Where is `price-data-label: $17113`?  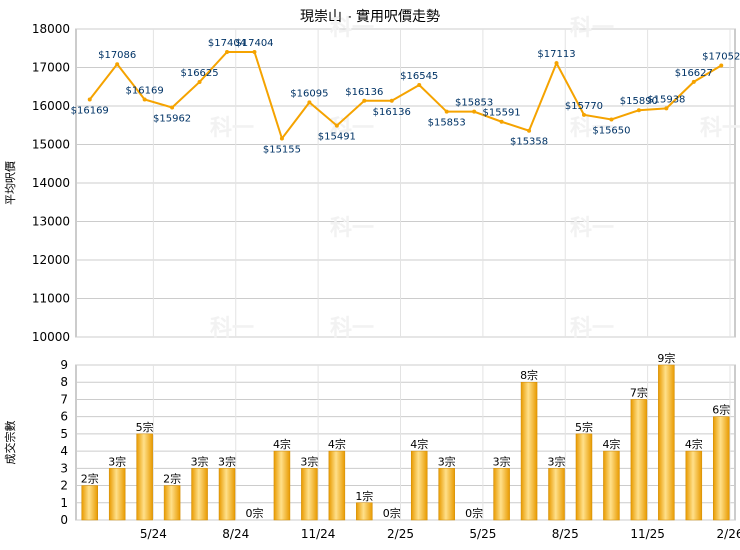
price-data-label: $17113 is located at coordinates (556, 54).